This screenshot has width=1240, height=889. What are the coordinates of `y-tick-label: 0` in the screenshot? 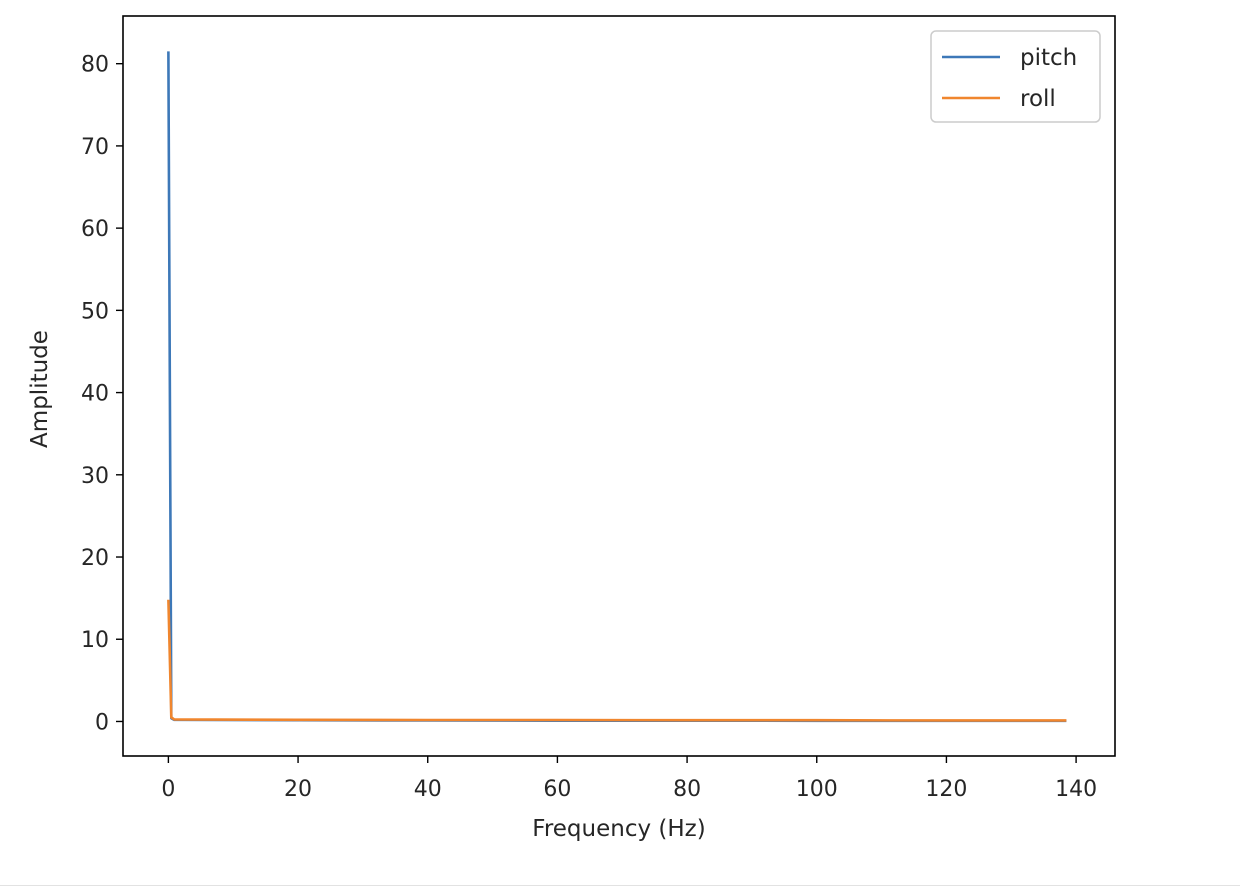 It's located at (102, 722).